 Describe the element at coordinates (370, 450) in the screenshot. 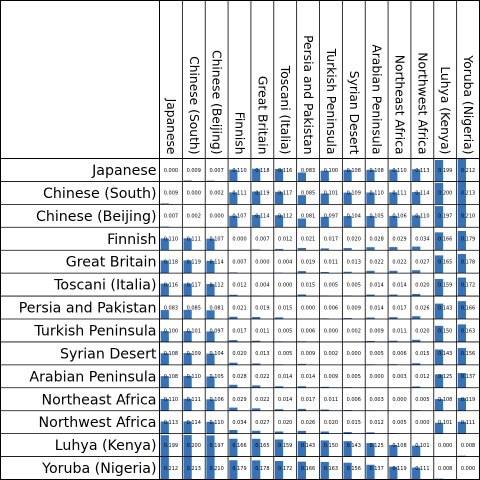

I see `bar-luhya-kenya-arabian-peninsula` at that location.